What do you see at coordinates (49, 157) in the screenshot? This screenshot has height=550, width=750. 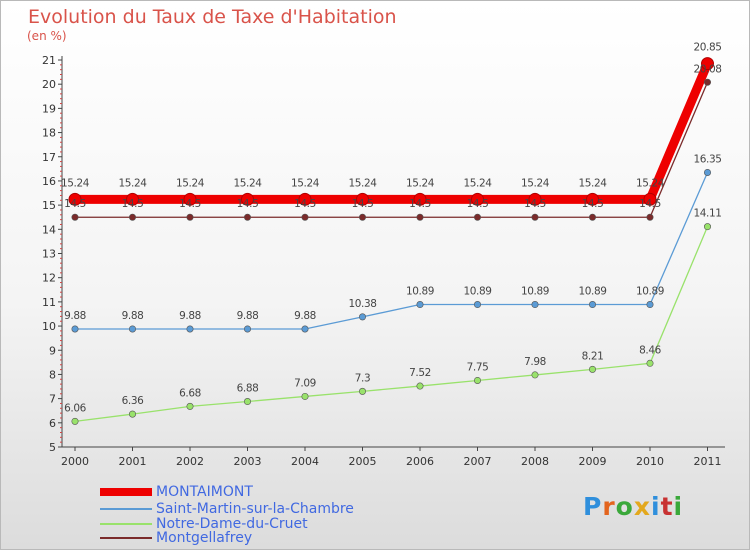 I see `y-tick-label: 17` at bounding box center [49, 157].